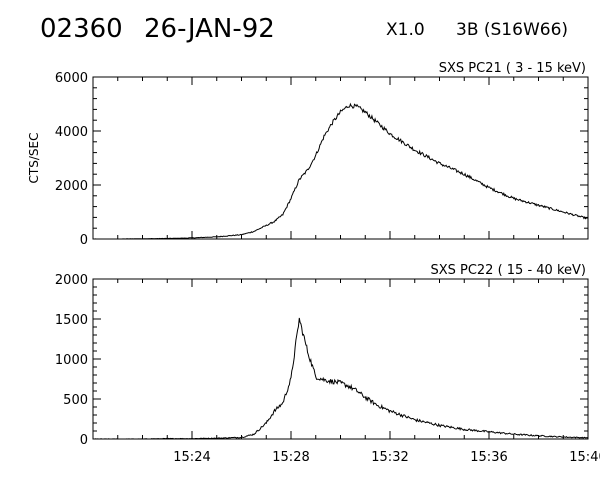 This screenshot has height=480, width=600. Describe the element at coordinates (290, 457) in the screenshot. I see `x-tick-label: 15:28` at that location.